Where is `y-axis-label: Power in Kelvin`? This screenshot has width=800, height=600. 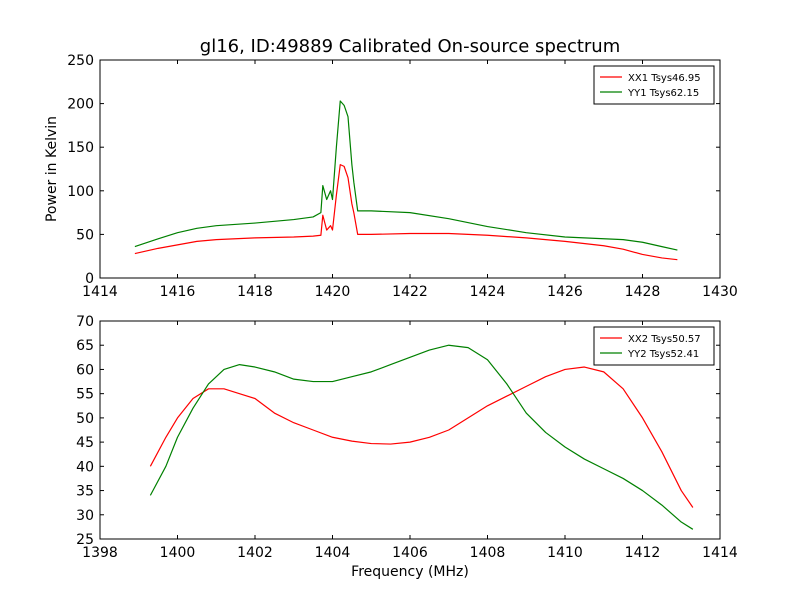
y-axis-label: Power in Kelvin is located at coordinates (52, 169).